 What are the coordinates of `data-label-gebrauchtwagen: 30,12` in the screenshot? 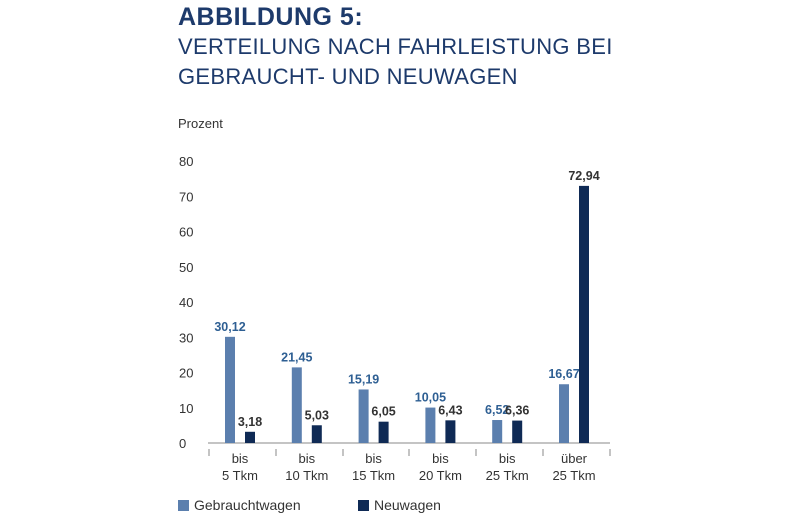 It's located at (229, 327).